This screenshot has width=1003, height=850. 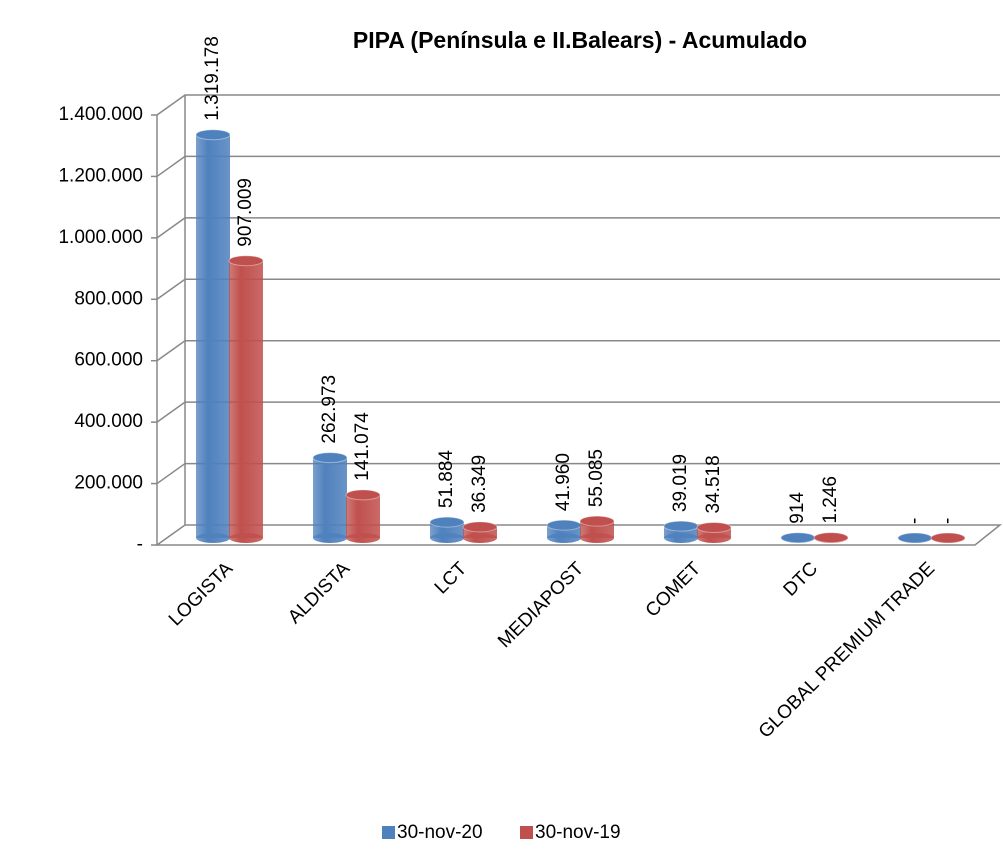 What do you see at coordinates (674, 590) in the screenshot?
I see `x-tick-label: COMET` at bounding box center [674, 590].